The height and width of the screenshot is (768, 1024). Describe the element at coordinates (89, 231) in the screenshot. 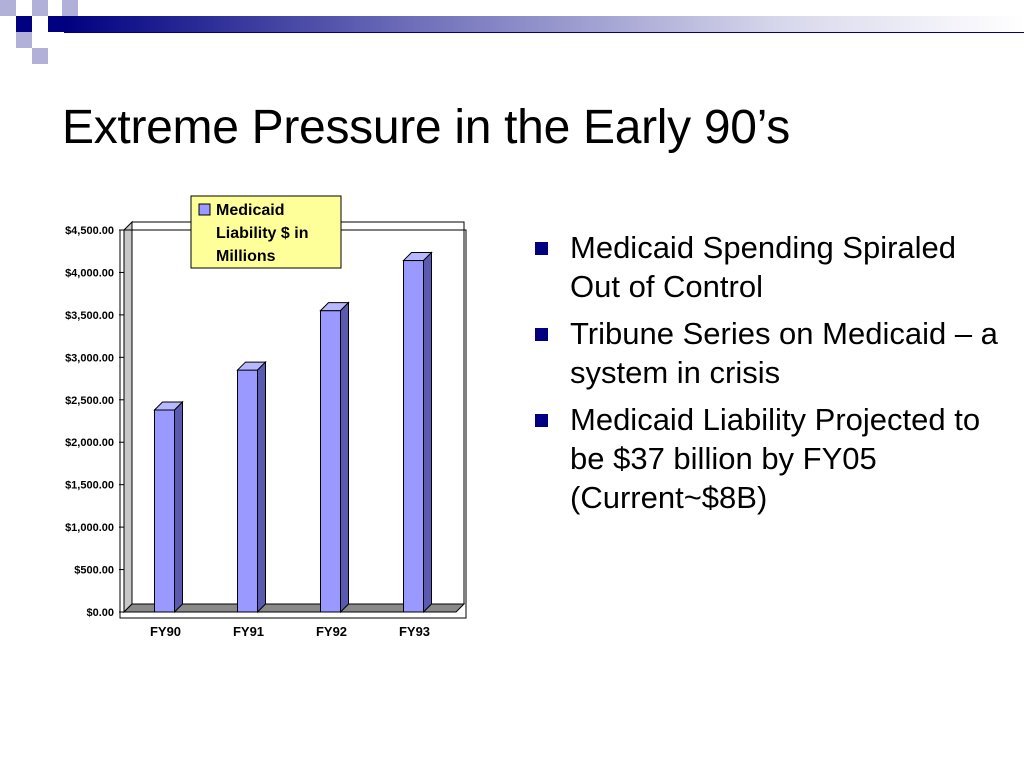

I see `y-tick-label: $4,500.00` at that location.